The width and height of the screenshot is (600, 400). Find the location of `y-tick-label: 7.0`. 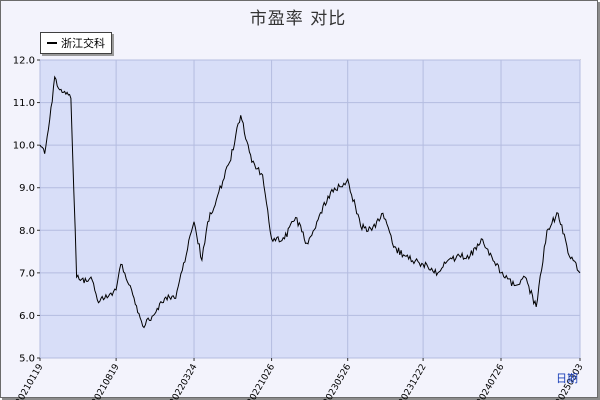

y-tick-label: 7.0 is located at coordinates (27, 273).